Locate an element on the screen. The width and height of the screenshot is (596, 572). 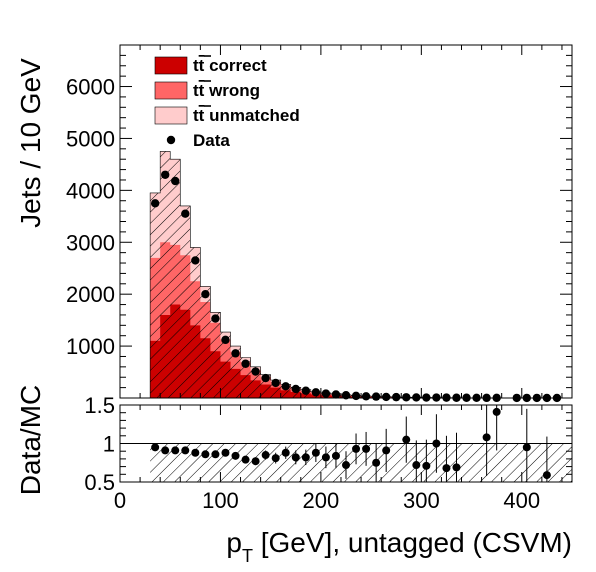
x-axis-label-rest: [GeV], untagged (CSVM) is located at coordinates (412, 542).